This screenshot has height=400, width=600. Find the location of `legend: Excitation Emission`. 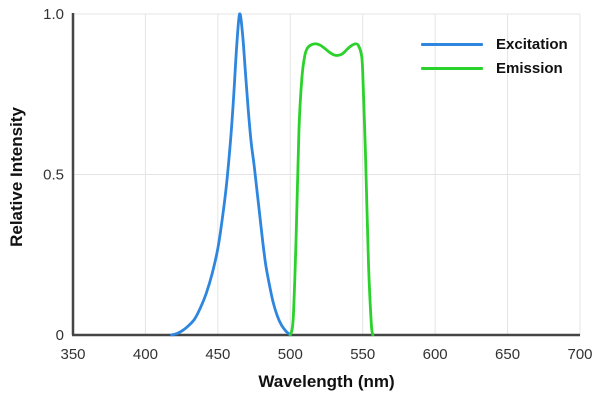

legend: Excitation Emission is located at coordinates (494, 56).